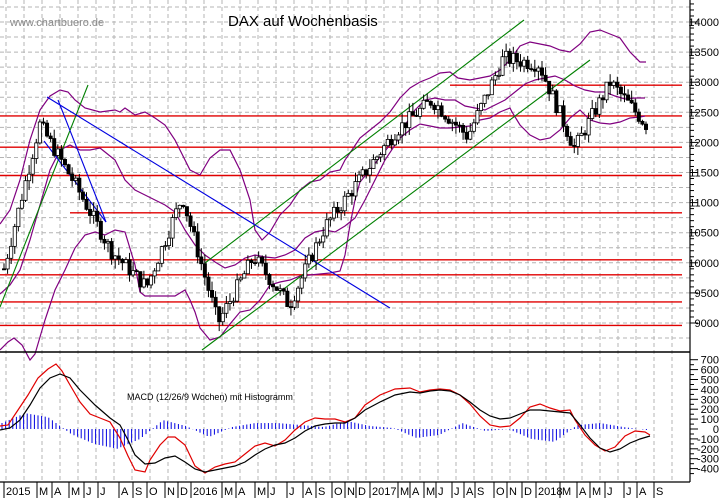 Image resolution: width=723 pixels, height=498 pixels. I want to click on y-tick-label: 9000, so click(707, 324).